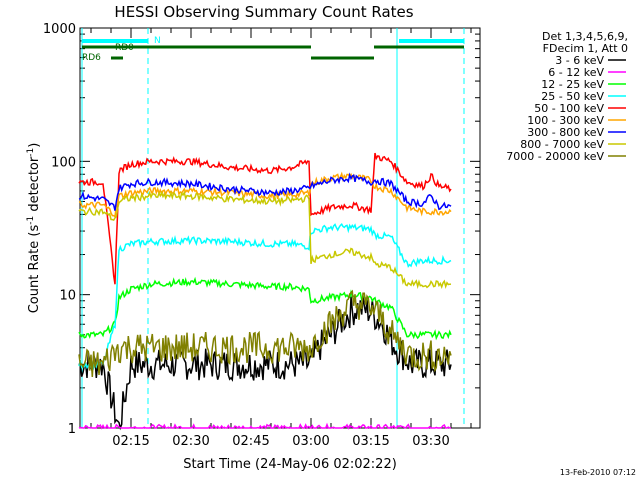  Describe the element at coordinates (572, 96) in the screenshot. I see `legend-entry-label: 25 - 50 keV` at that location.